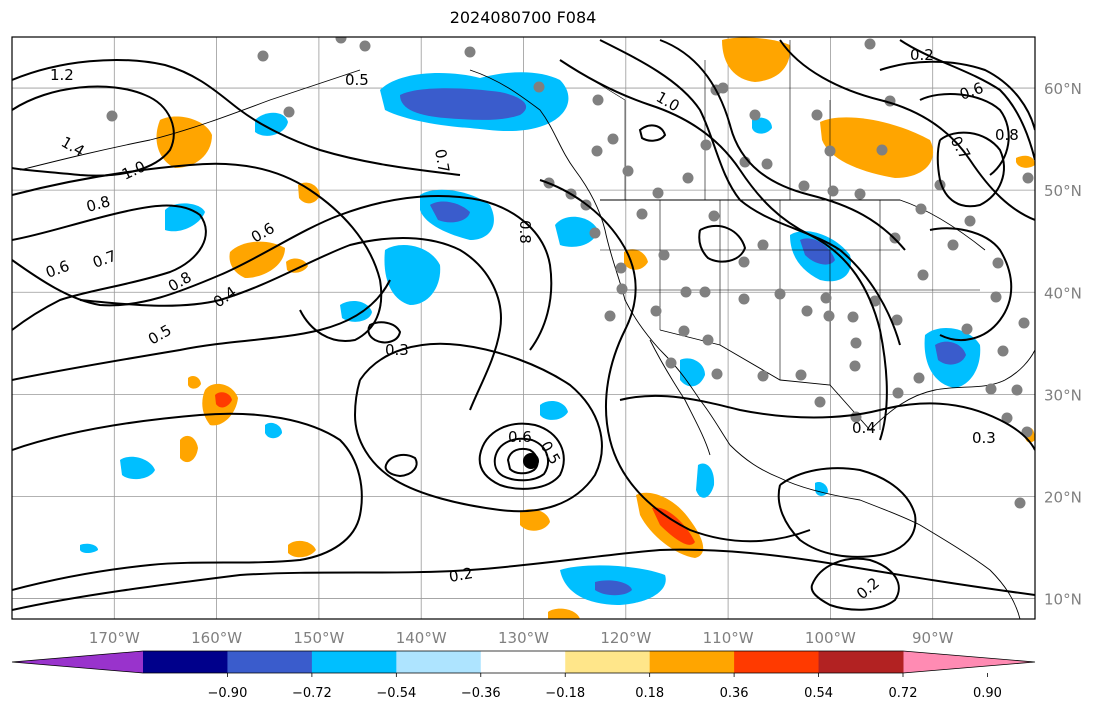 Image resolution: width=1105 pixels, height=712 pixels. I want to click on longitude-tick-label: 110°W, so click(728, 638).